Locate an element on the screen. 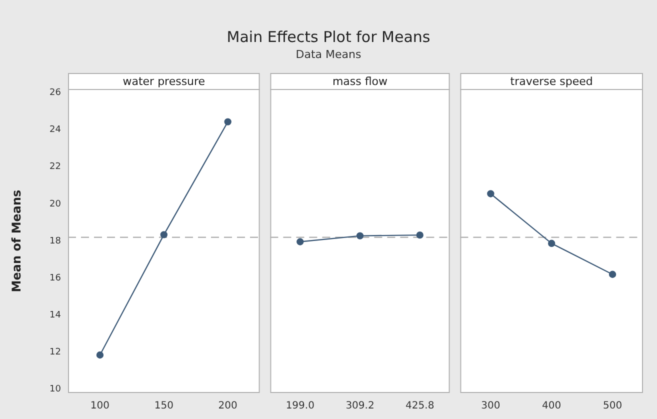  x-tick-label: 150 is located at coordinates (164, 406).